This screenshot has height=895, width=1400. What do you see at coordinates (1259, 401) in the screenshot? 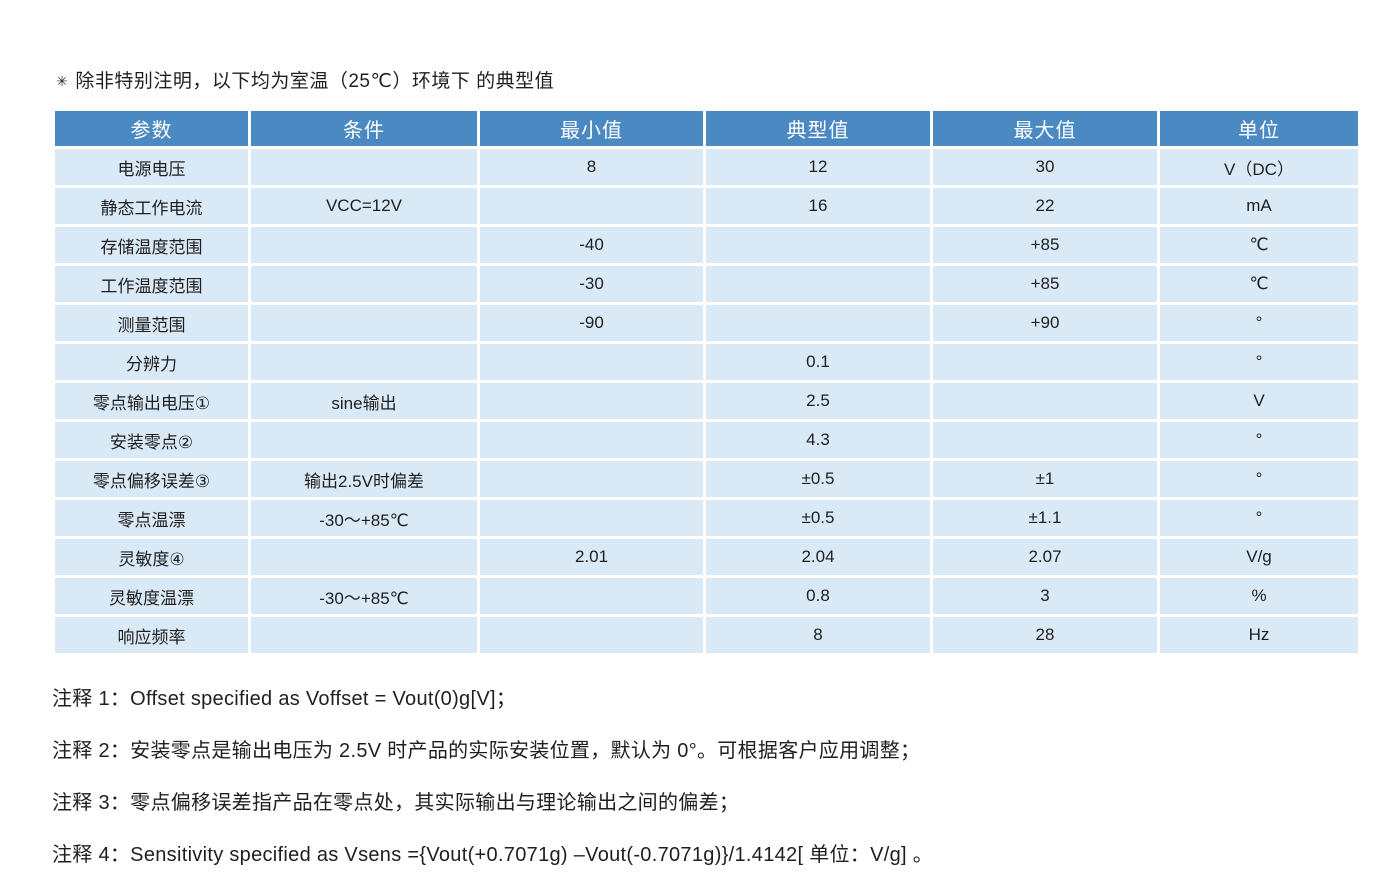
I see `value-cell: V` at bounding box center [1259, 401].